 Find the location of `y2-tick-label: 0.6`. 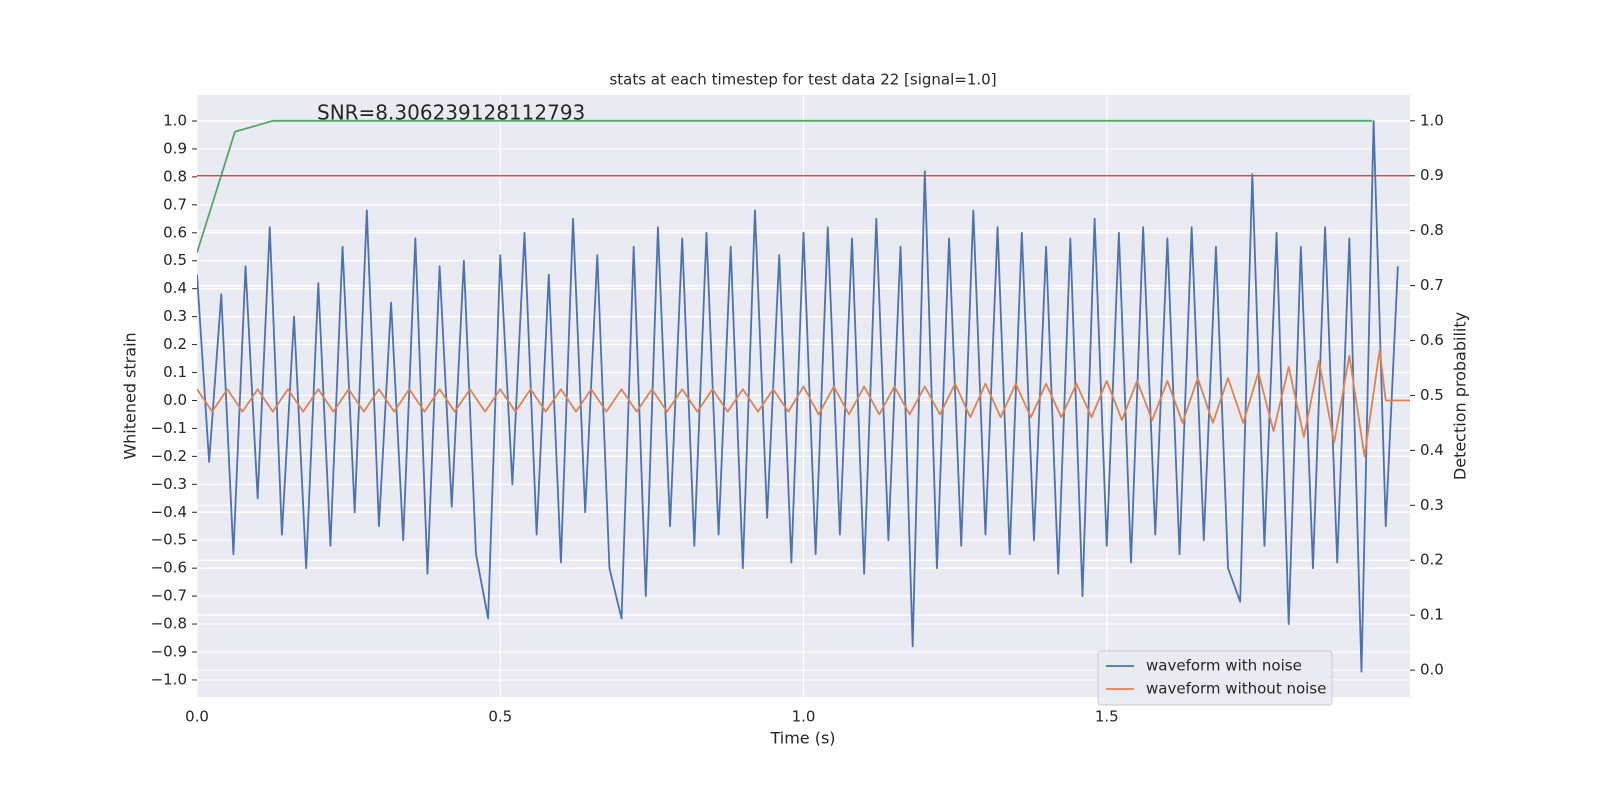

y2-tick-label: 0.6 is located at coordinates (1432, 340).